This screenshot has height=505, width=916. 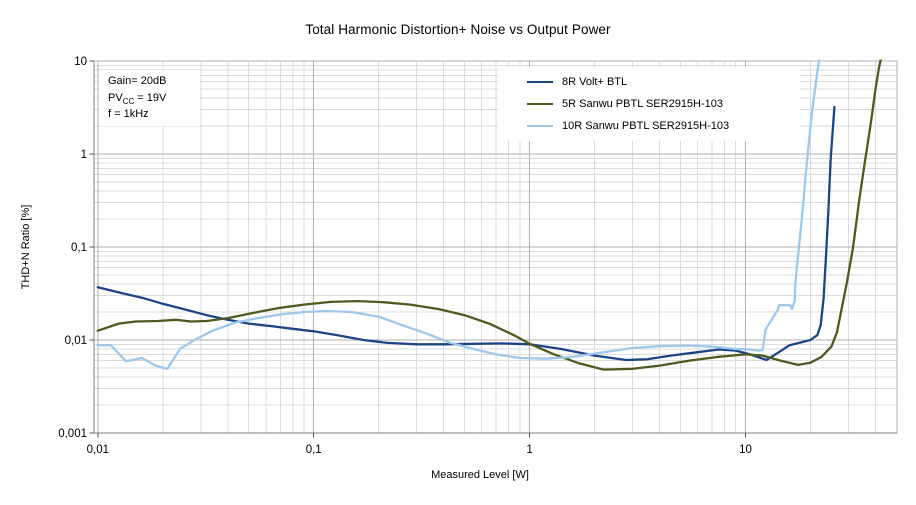 I want to click on y-tick-label: 0,1, so click(x=79, y=248).